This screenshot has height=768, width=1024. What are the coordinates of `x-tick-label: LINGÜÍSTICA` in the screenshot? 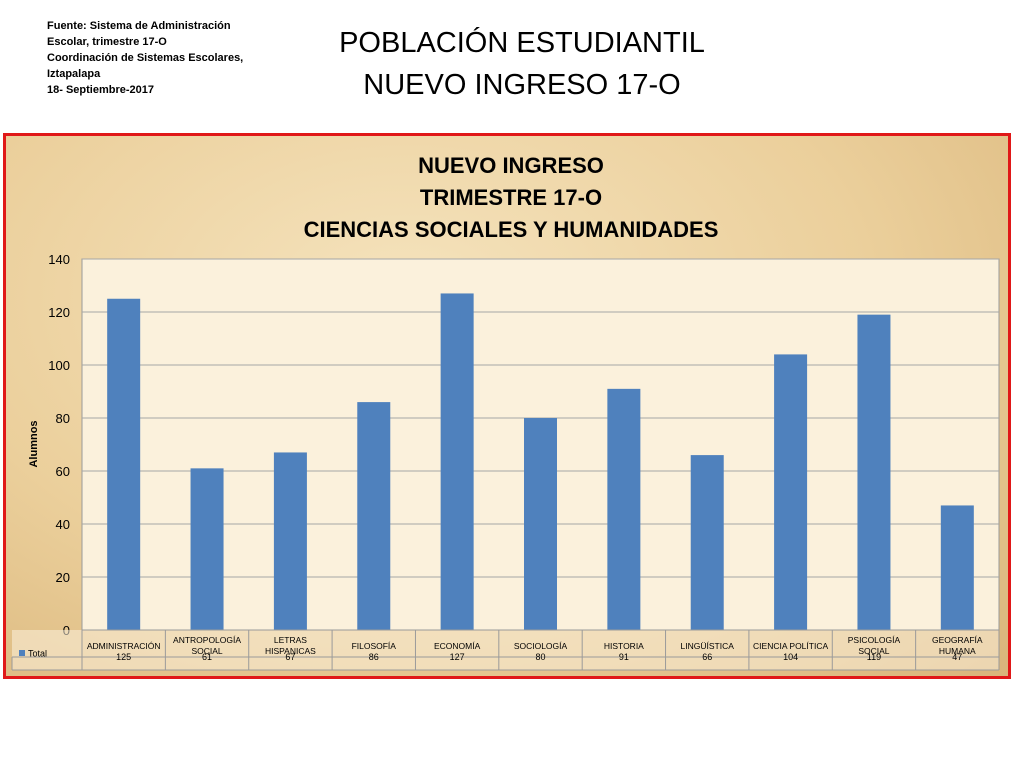 It's located at (708, 646).